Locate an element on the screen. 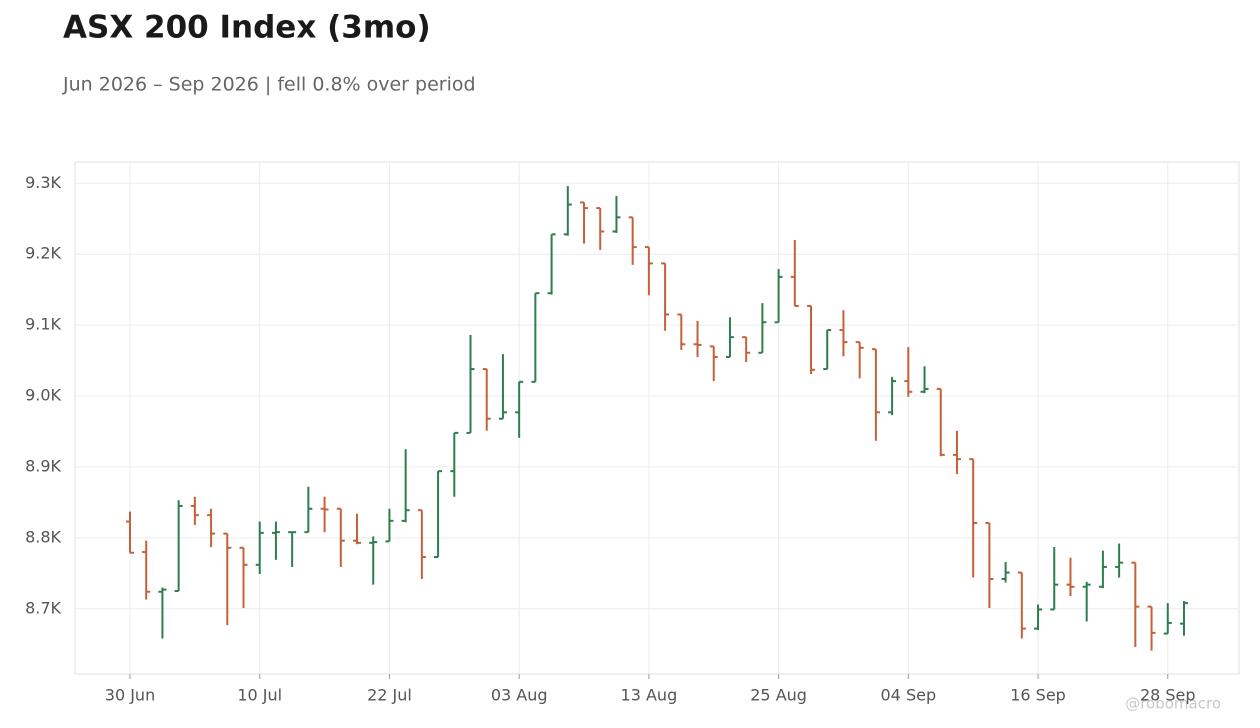 This screenshot has width=1260, height=728. x-tick-label: 22 Jul is located at coordinates (389, 695).